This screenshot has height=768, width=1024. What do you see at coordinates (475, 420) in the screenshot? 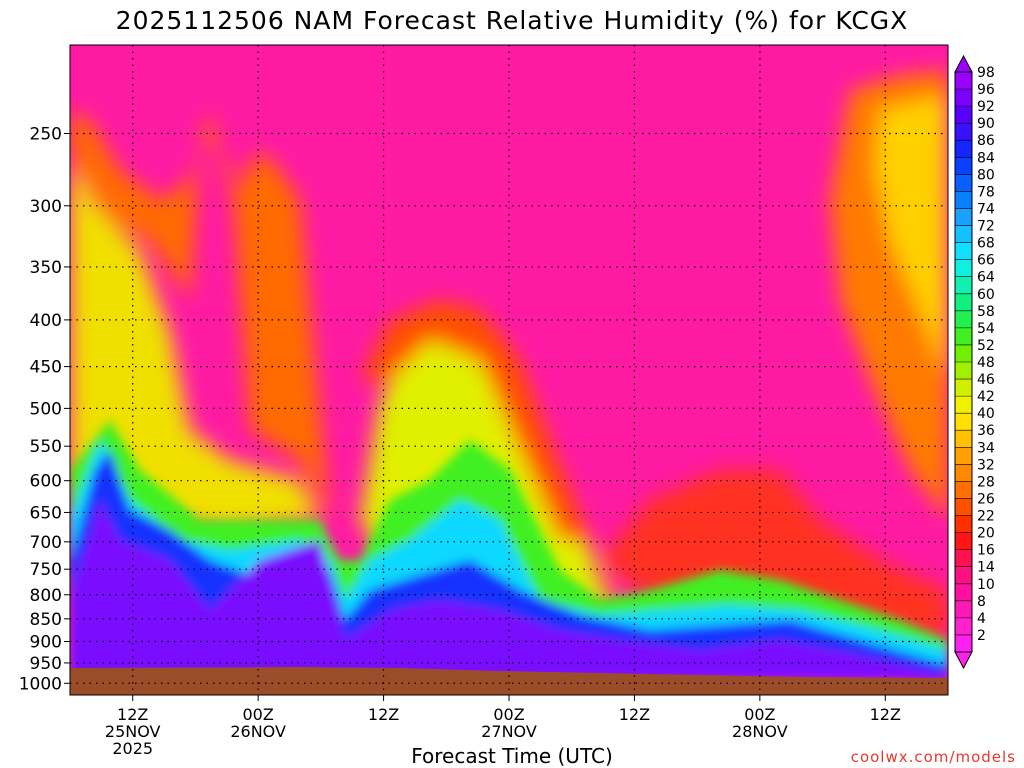
I see `heatmap-region-mid-orange` at bounding box center [475, 420].